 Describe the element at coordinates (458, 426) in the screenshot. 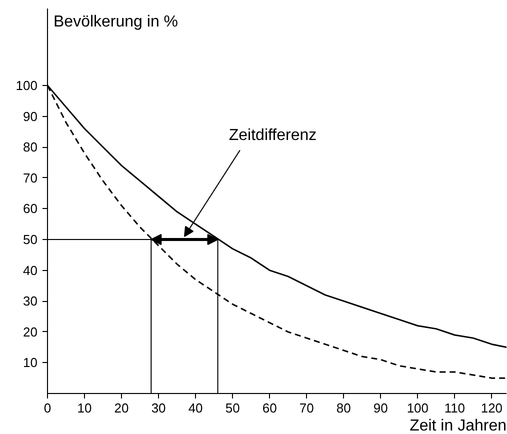

I see `x-axis-title: Zeit in Jahren` at that location.